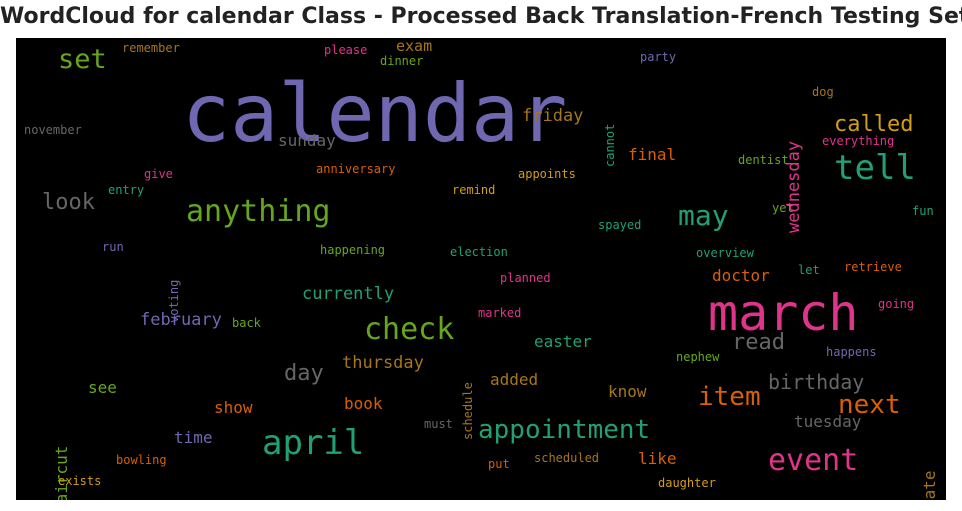 This screenshot has height=511, width=962. Describe the element at coordinates (875, 168) in the screenshot. I see `word-tell: tell` at that location.